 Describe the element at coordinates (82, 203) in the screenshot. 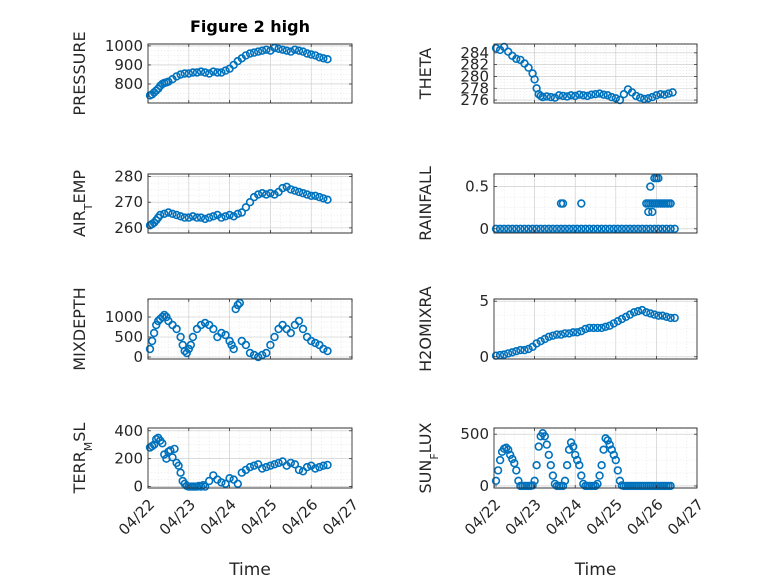

I see `y-axis-label: AIRTEMP` at that location.